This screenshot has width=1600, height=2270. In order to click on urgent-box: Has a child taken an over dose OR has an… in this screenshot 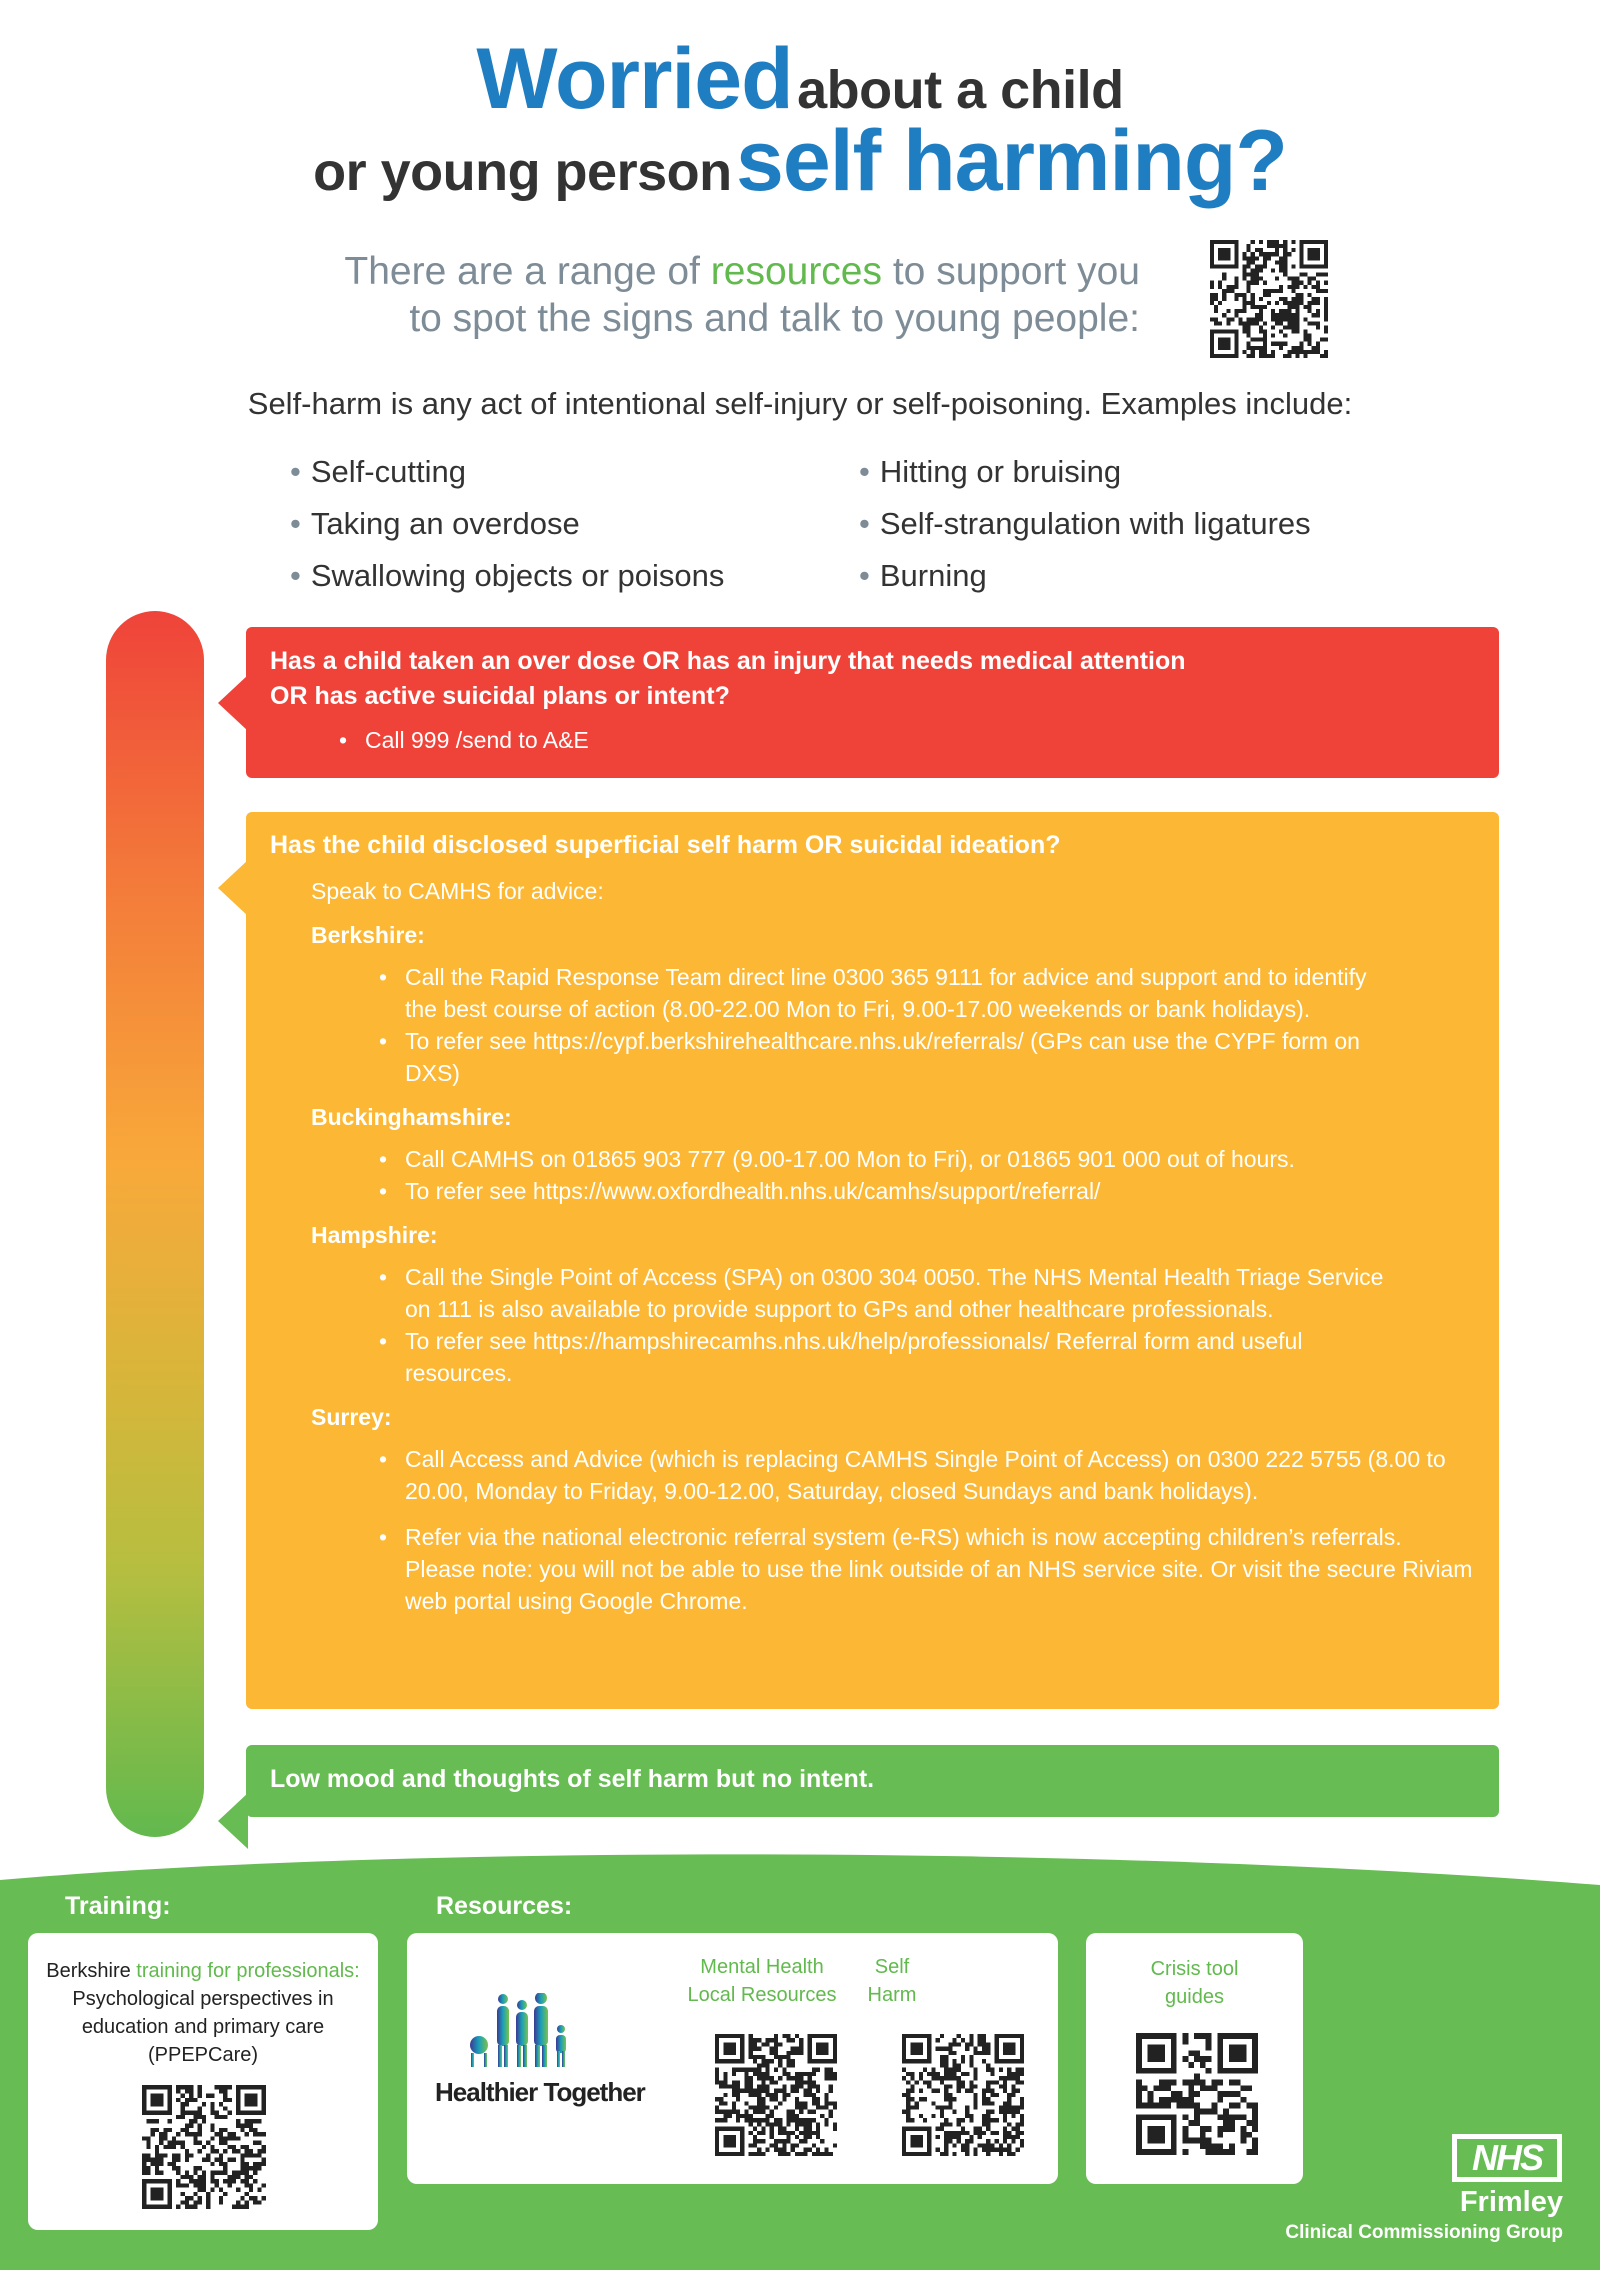, I will do `click(858, 702)`.